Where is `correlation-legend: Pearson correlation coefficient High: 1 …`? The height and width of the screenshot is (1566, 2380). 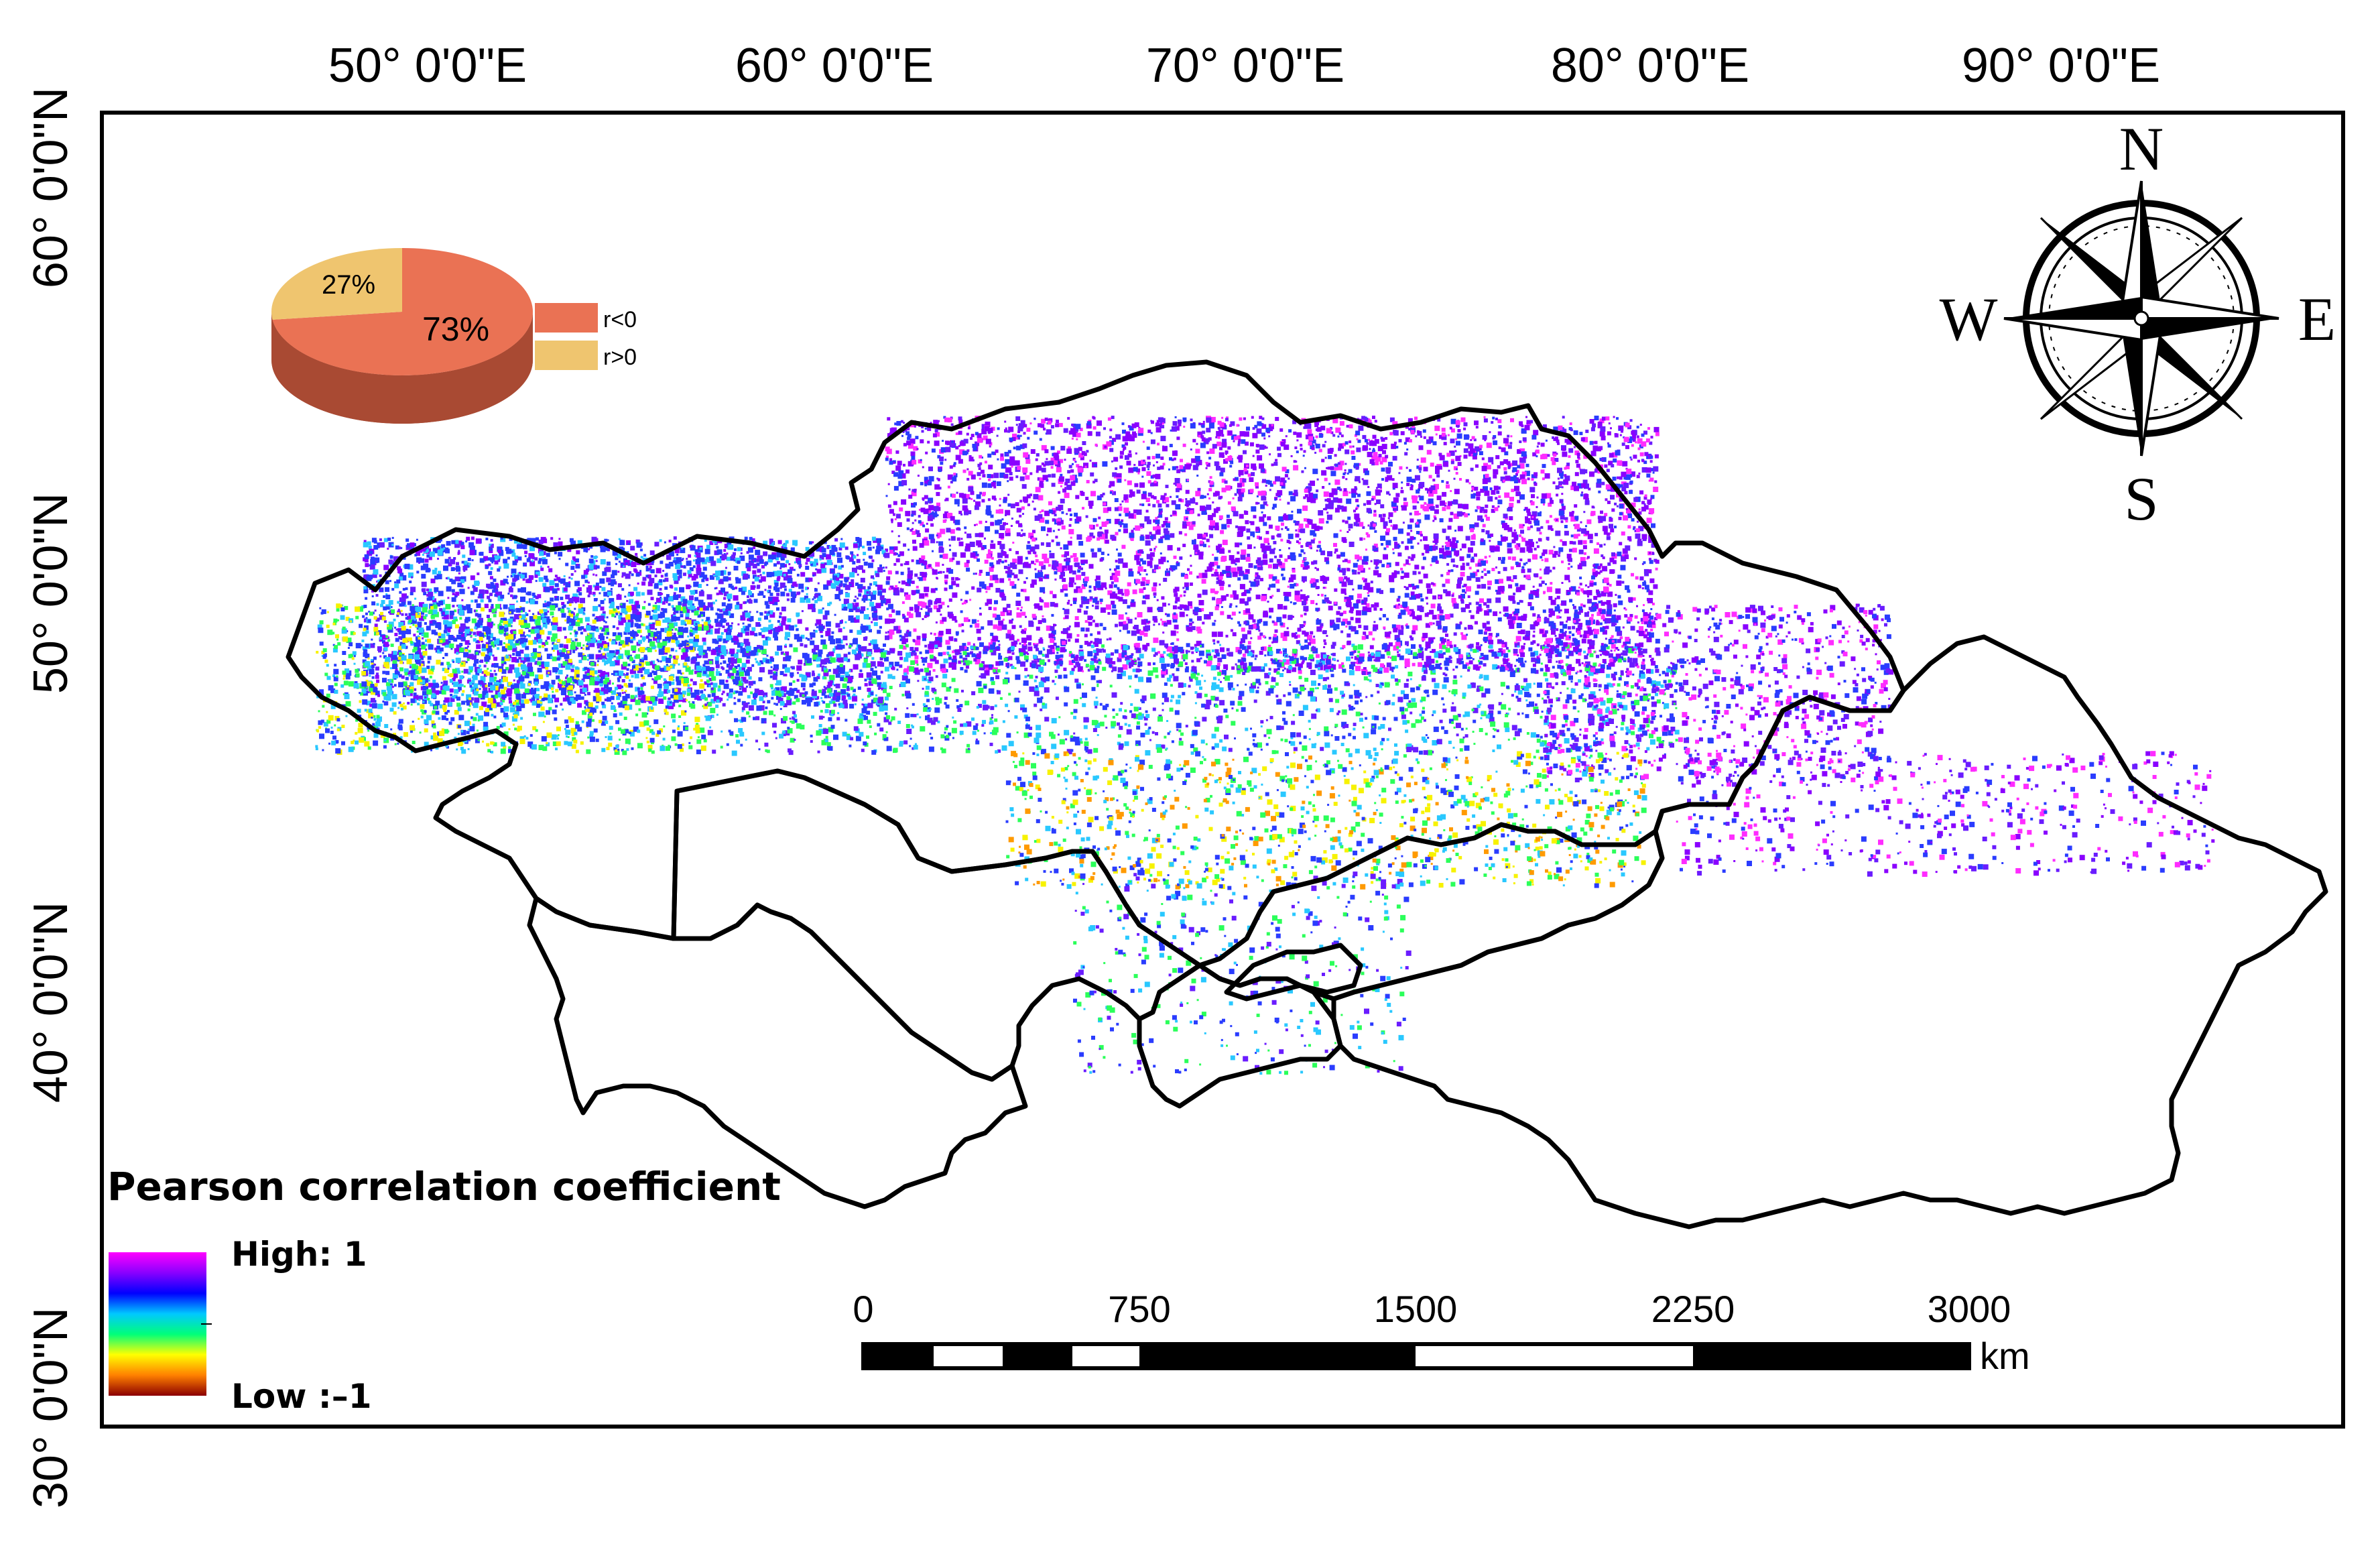 correlation-legend: Pearson correlation coefficient High: 1 … is located at coordinates (444, 1290).